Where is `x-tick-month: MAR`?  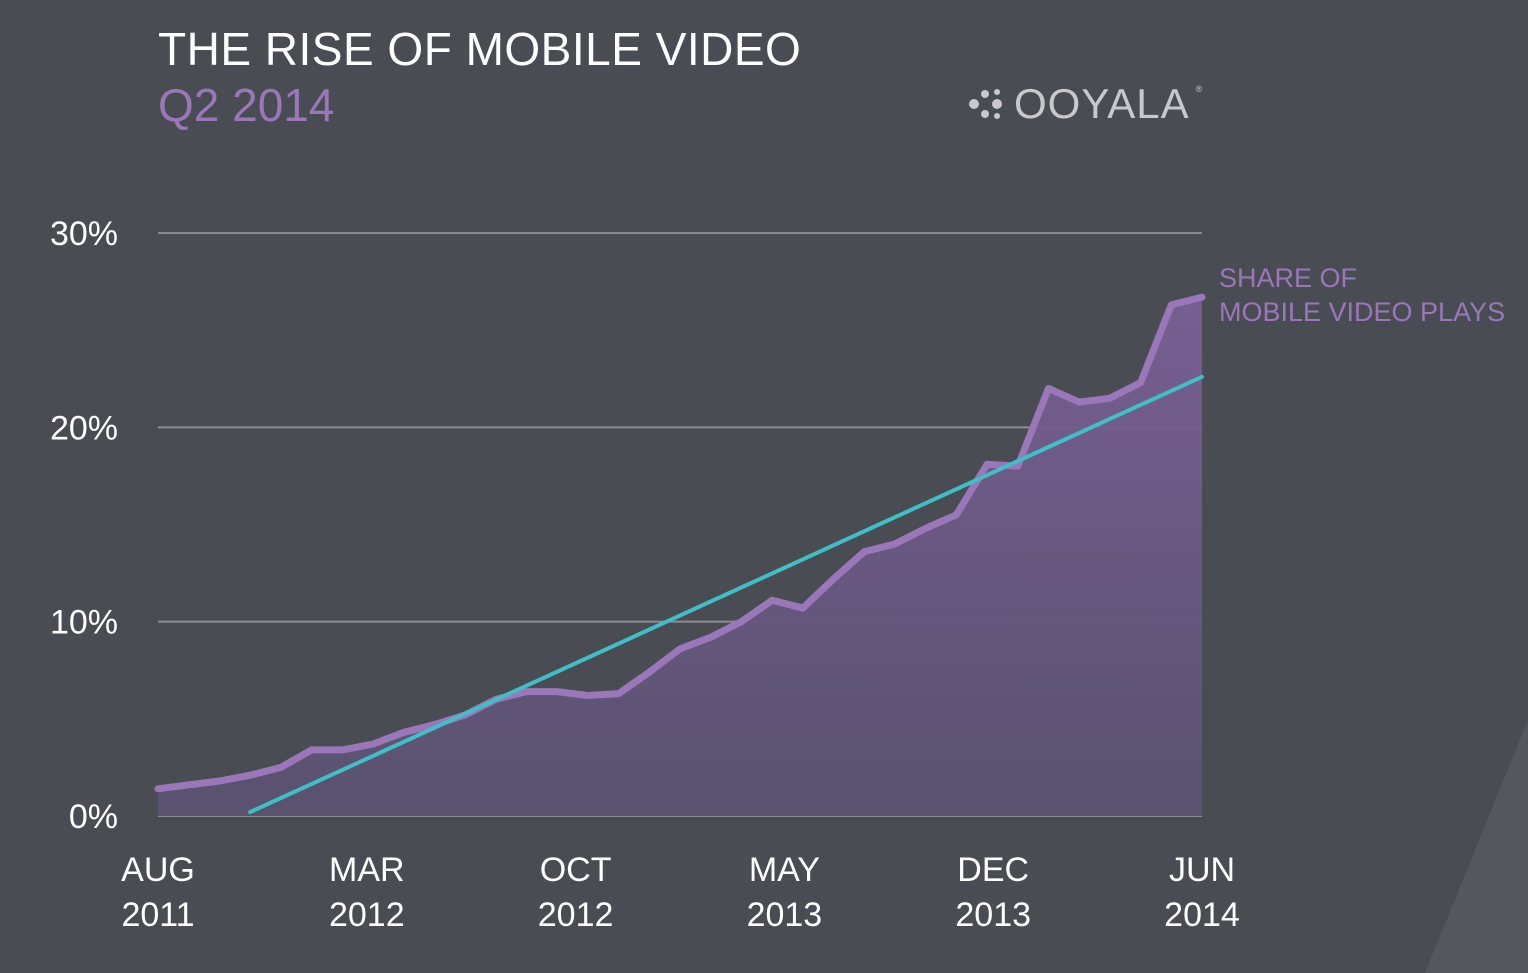 x-tick-month: MAR is located at coordinates (367, 870).